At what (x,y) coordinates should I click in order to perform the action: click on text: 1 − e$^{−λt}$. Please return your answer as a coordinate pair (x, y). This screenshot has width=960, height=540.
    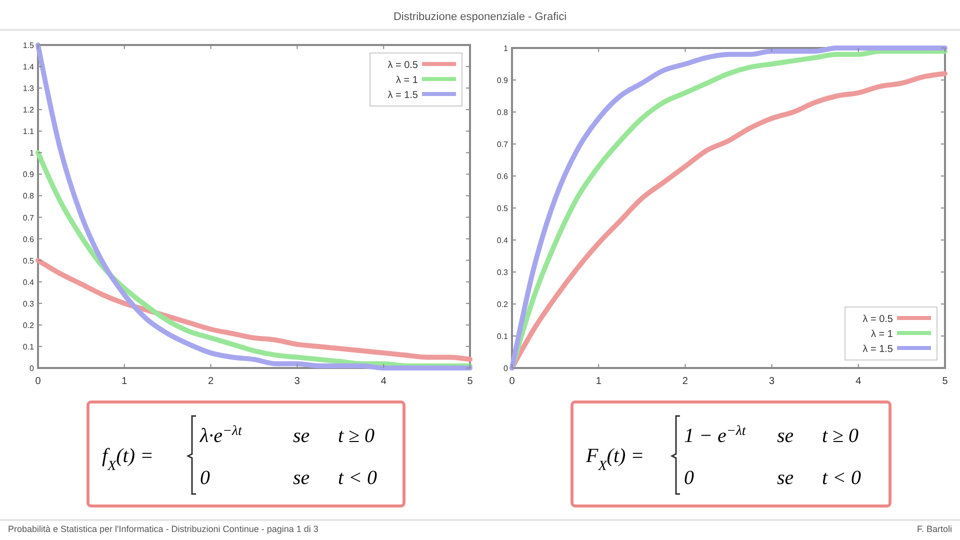
    Looking at the image, I should click on (715, 435).